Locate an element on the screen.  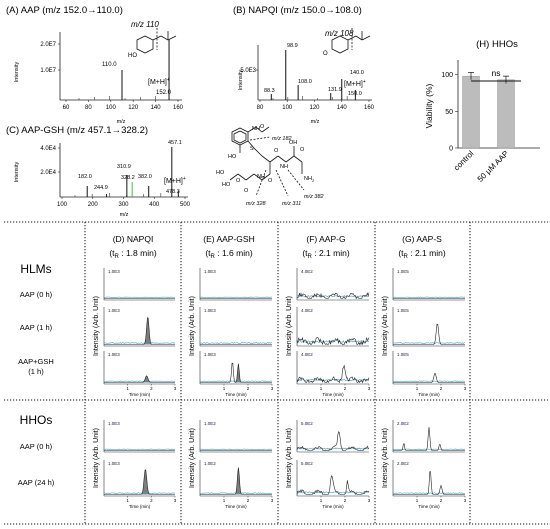
column-title-3: (G) AAP-S is located at coordinates (422, 239).